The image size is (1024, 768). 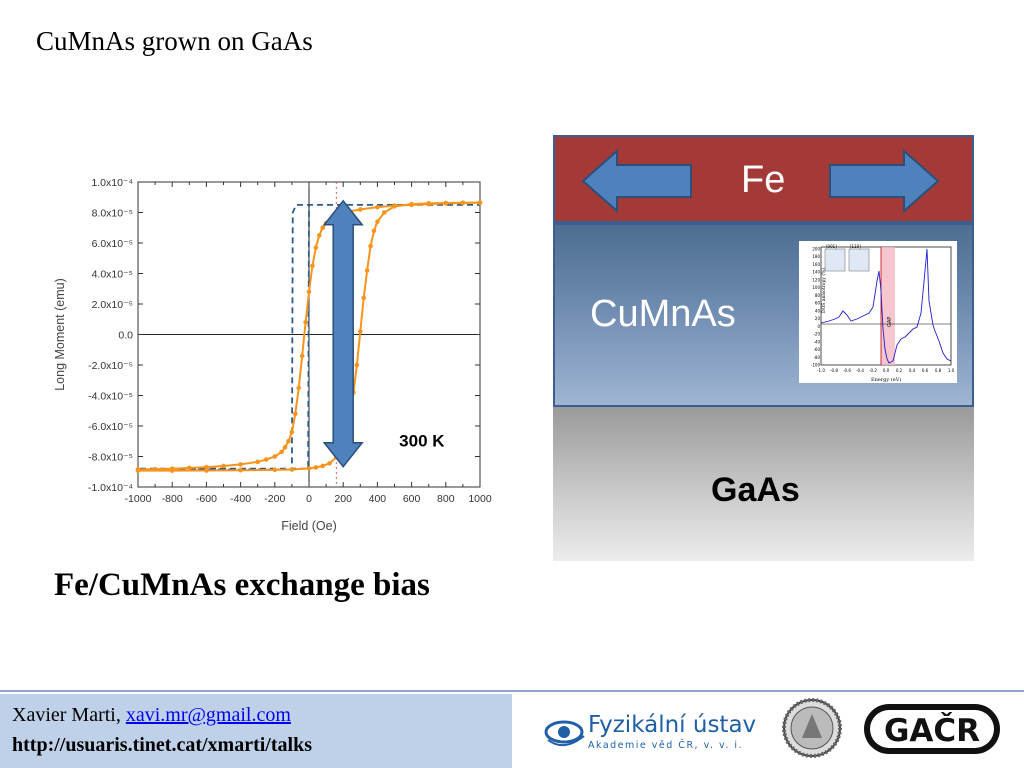 What do you see at coordinates (480, 499) in the screenshot?
I see `x-tick-label: 1000` at bounding box center [480, 499].